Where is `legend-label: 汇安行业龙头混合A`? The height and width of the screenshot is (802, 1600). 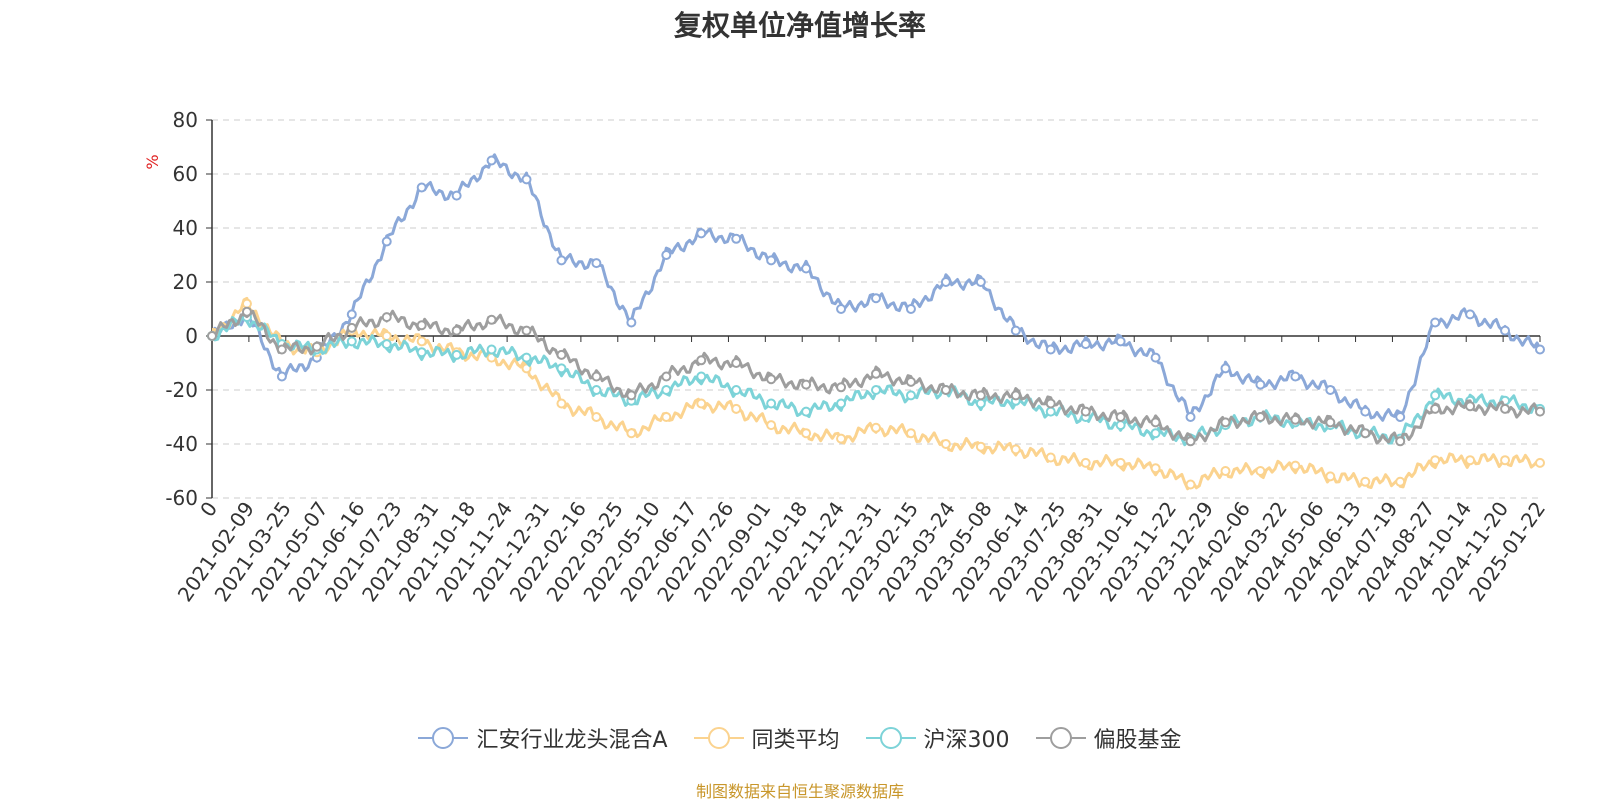 legend-label: 汇安行业龙头混合A is located at coordinates (572, 740).